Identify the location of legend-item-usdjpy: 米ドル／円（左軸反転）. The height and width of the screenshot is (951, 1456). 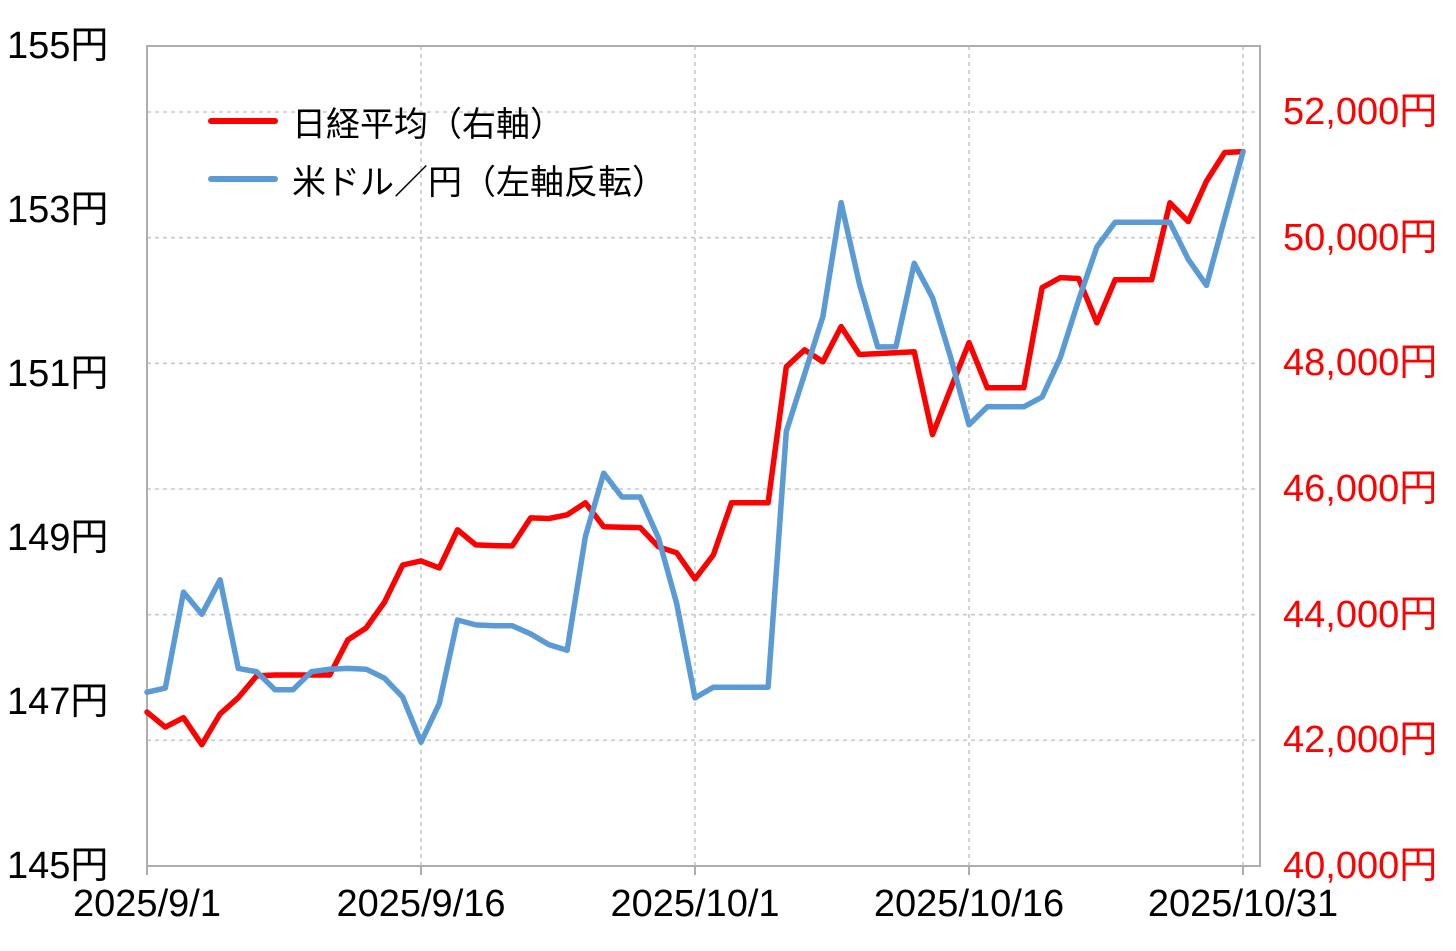
(437, 179).